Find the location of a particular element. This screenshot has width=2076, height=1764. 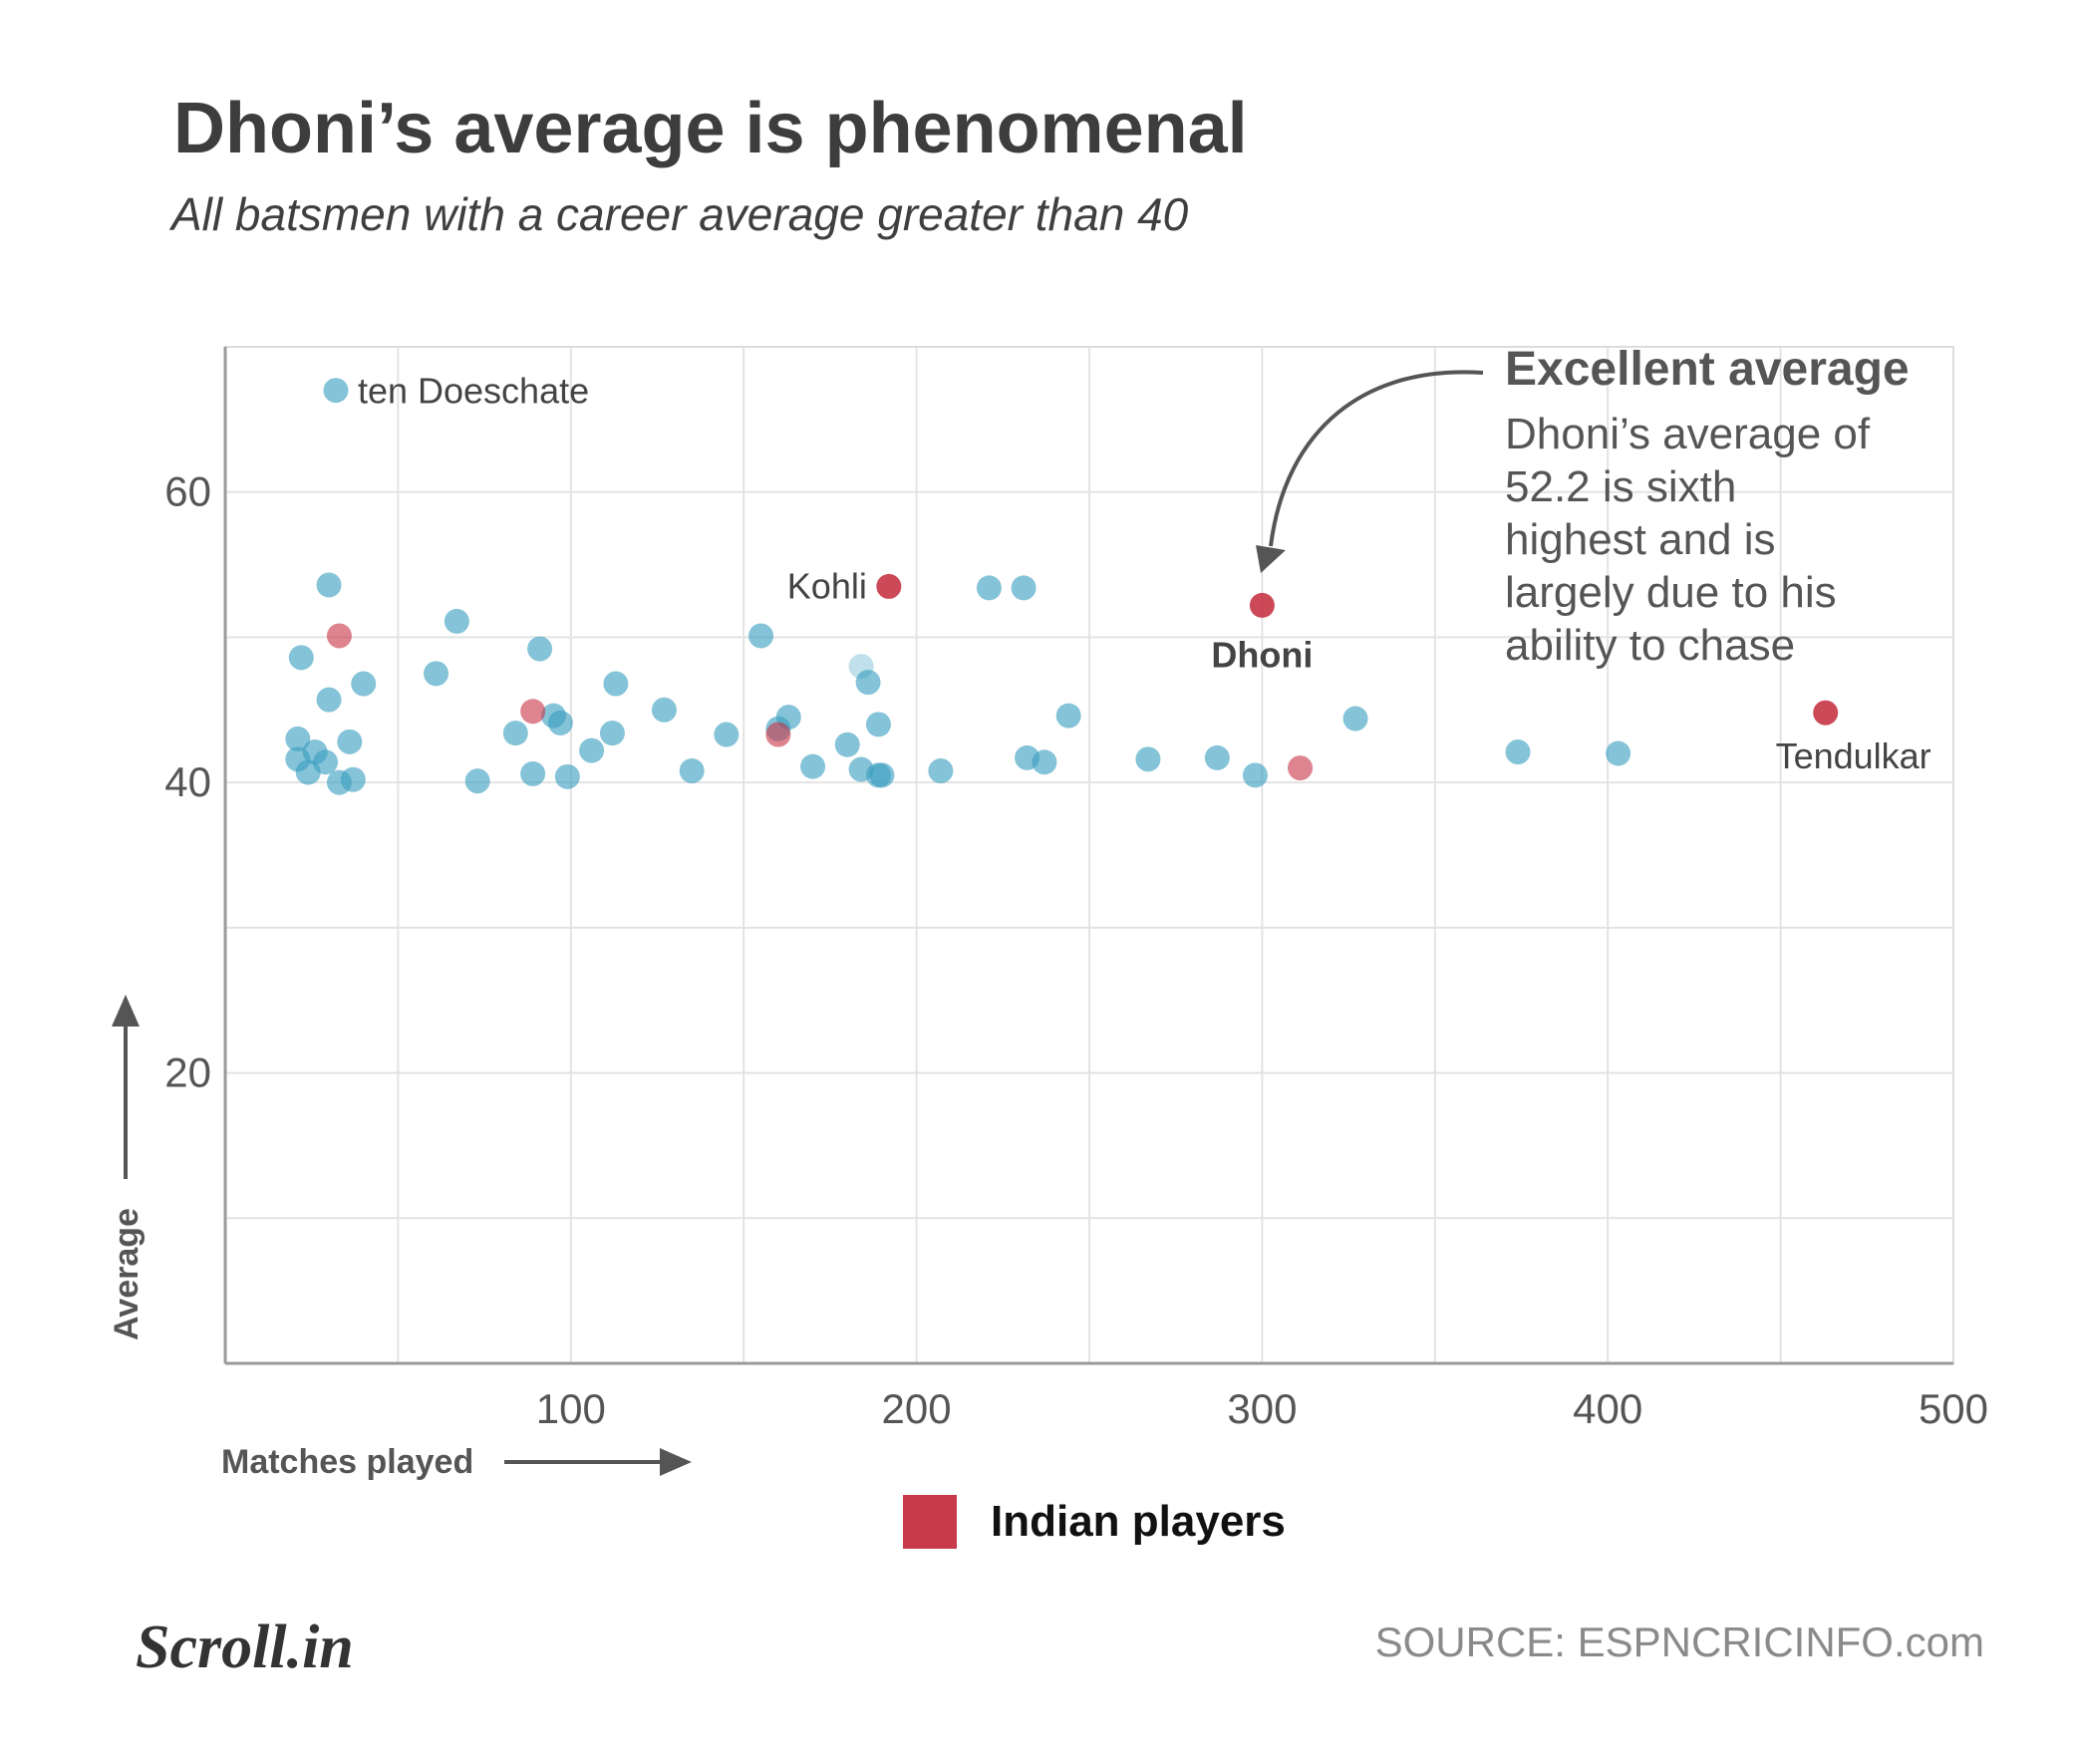

y-axis-title-group: Average is located at coordinates (127, 1167).